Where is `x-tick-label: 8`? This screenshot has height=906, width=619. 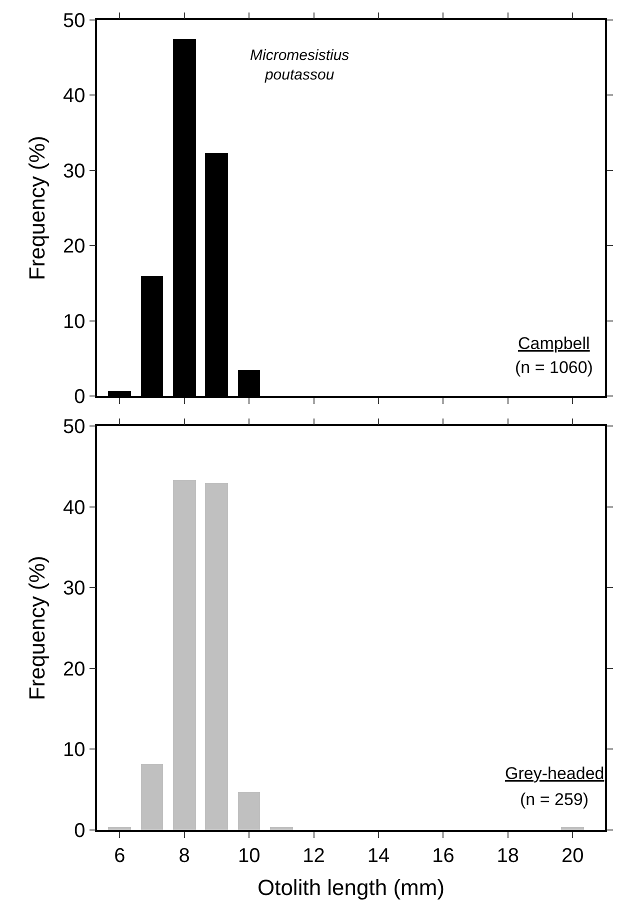
x-tick-label: 8 is located at coordinates (184, 855).